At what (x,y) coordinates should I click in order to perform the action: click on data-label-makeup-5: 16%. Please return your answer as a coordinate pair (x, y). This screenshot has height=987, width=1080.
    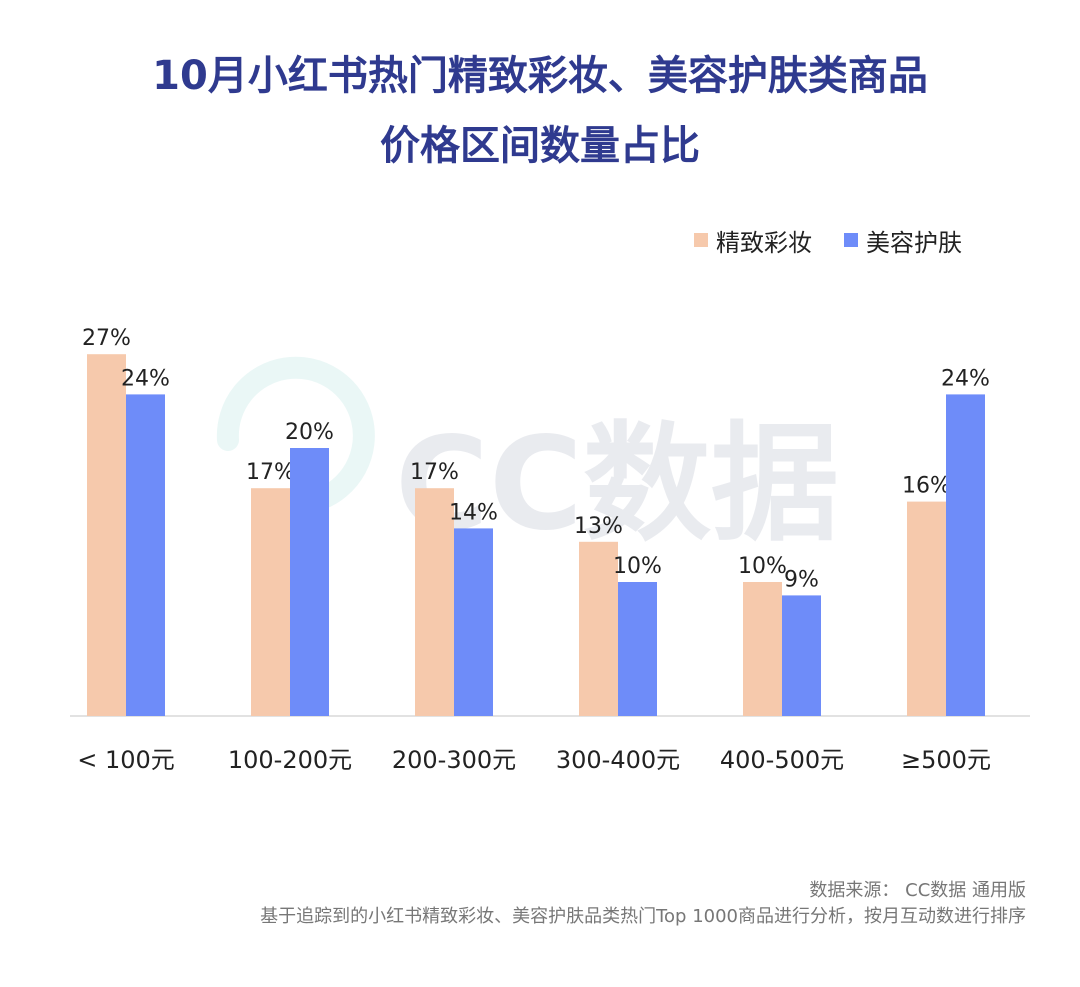
    Looking at the image, I should click on (926, 486).